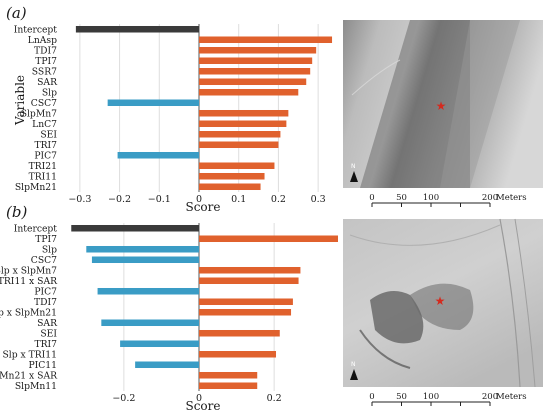 The width and height of the screenshot is (550, 413). What do you see at coordinates (43, 166) in the screenshot?
I see `category-label: TRI21` at bounding box center [43, 166].